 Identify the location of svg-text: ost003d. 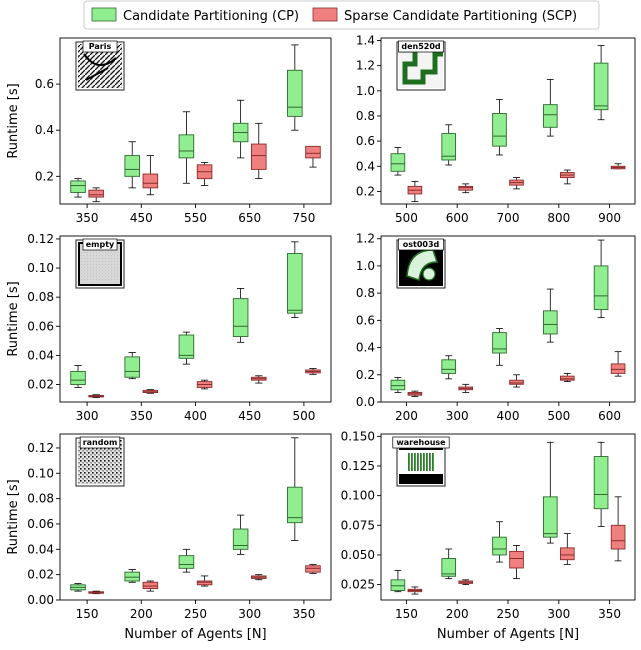
(421, 244).